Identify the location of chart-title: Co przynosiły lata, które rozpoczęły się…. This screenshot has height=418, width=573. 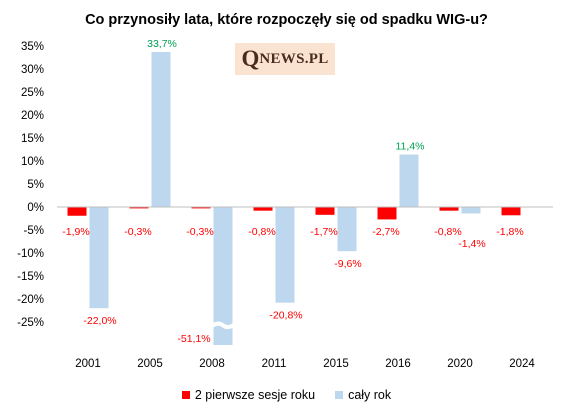
(286, 20).